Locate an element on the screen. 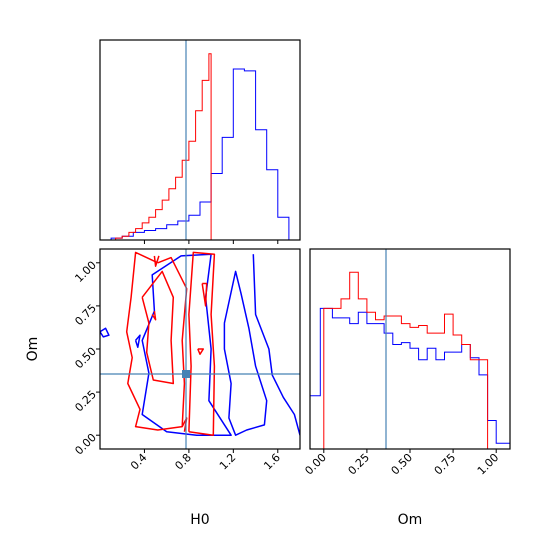 The image size is (550, 550). joint-ytick-label: 0.50 is located at coordinates (85, 358).